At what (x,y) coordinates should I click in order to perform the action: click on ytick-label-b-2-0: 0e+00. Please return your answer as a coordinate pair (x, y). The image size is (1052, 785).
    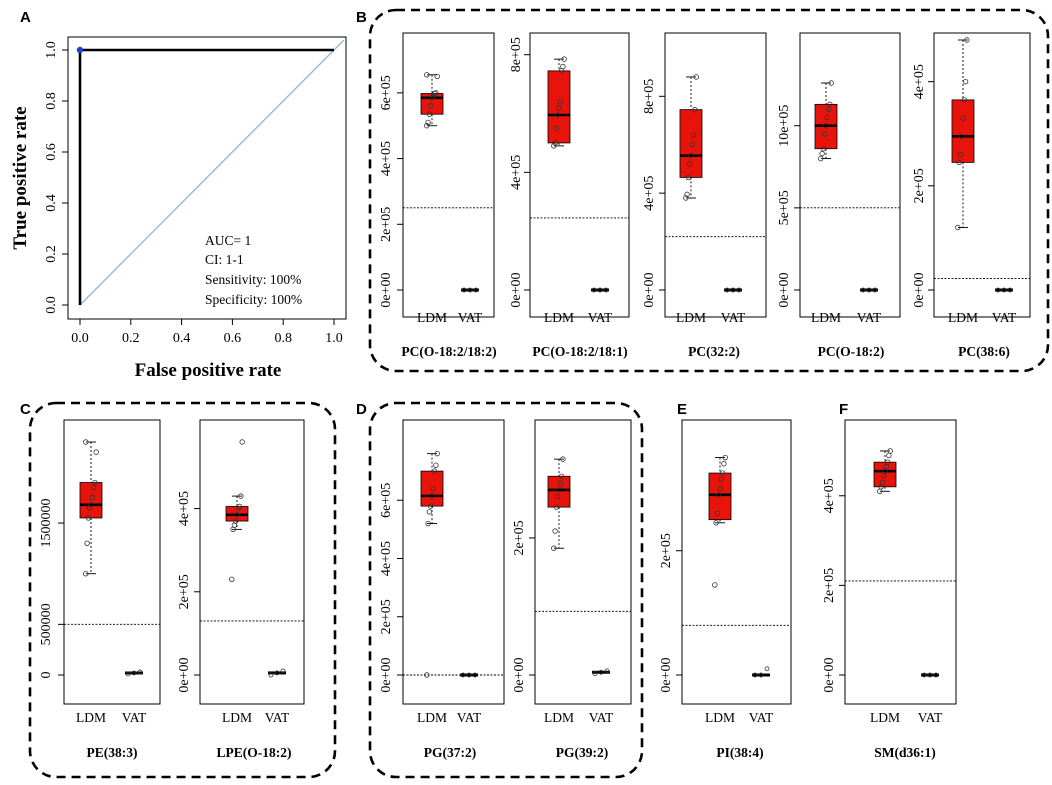
    Looking at the image, I should click on (516, 289).